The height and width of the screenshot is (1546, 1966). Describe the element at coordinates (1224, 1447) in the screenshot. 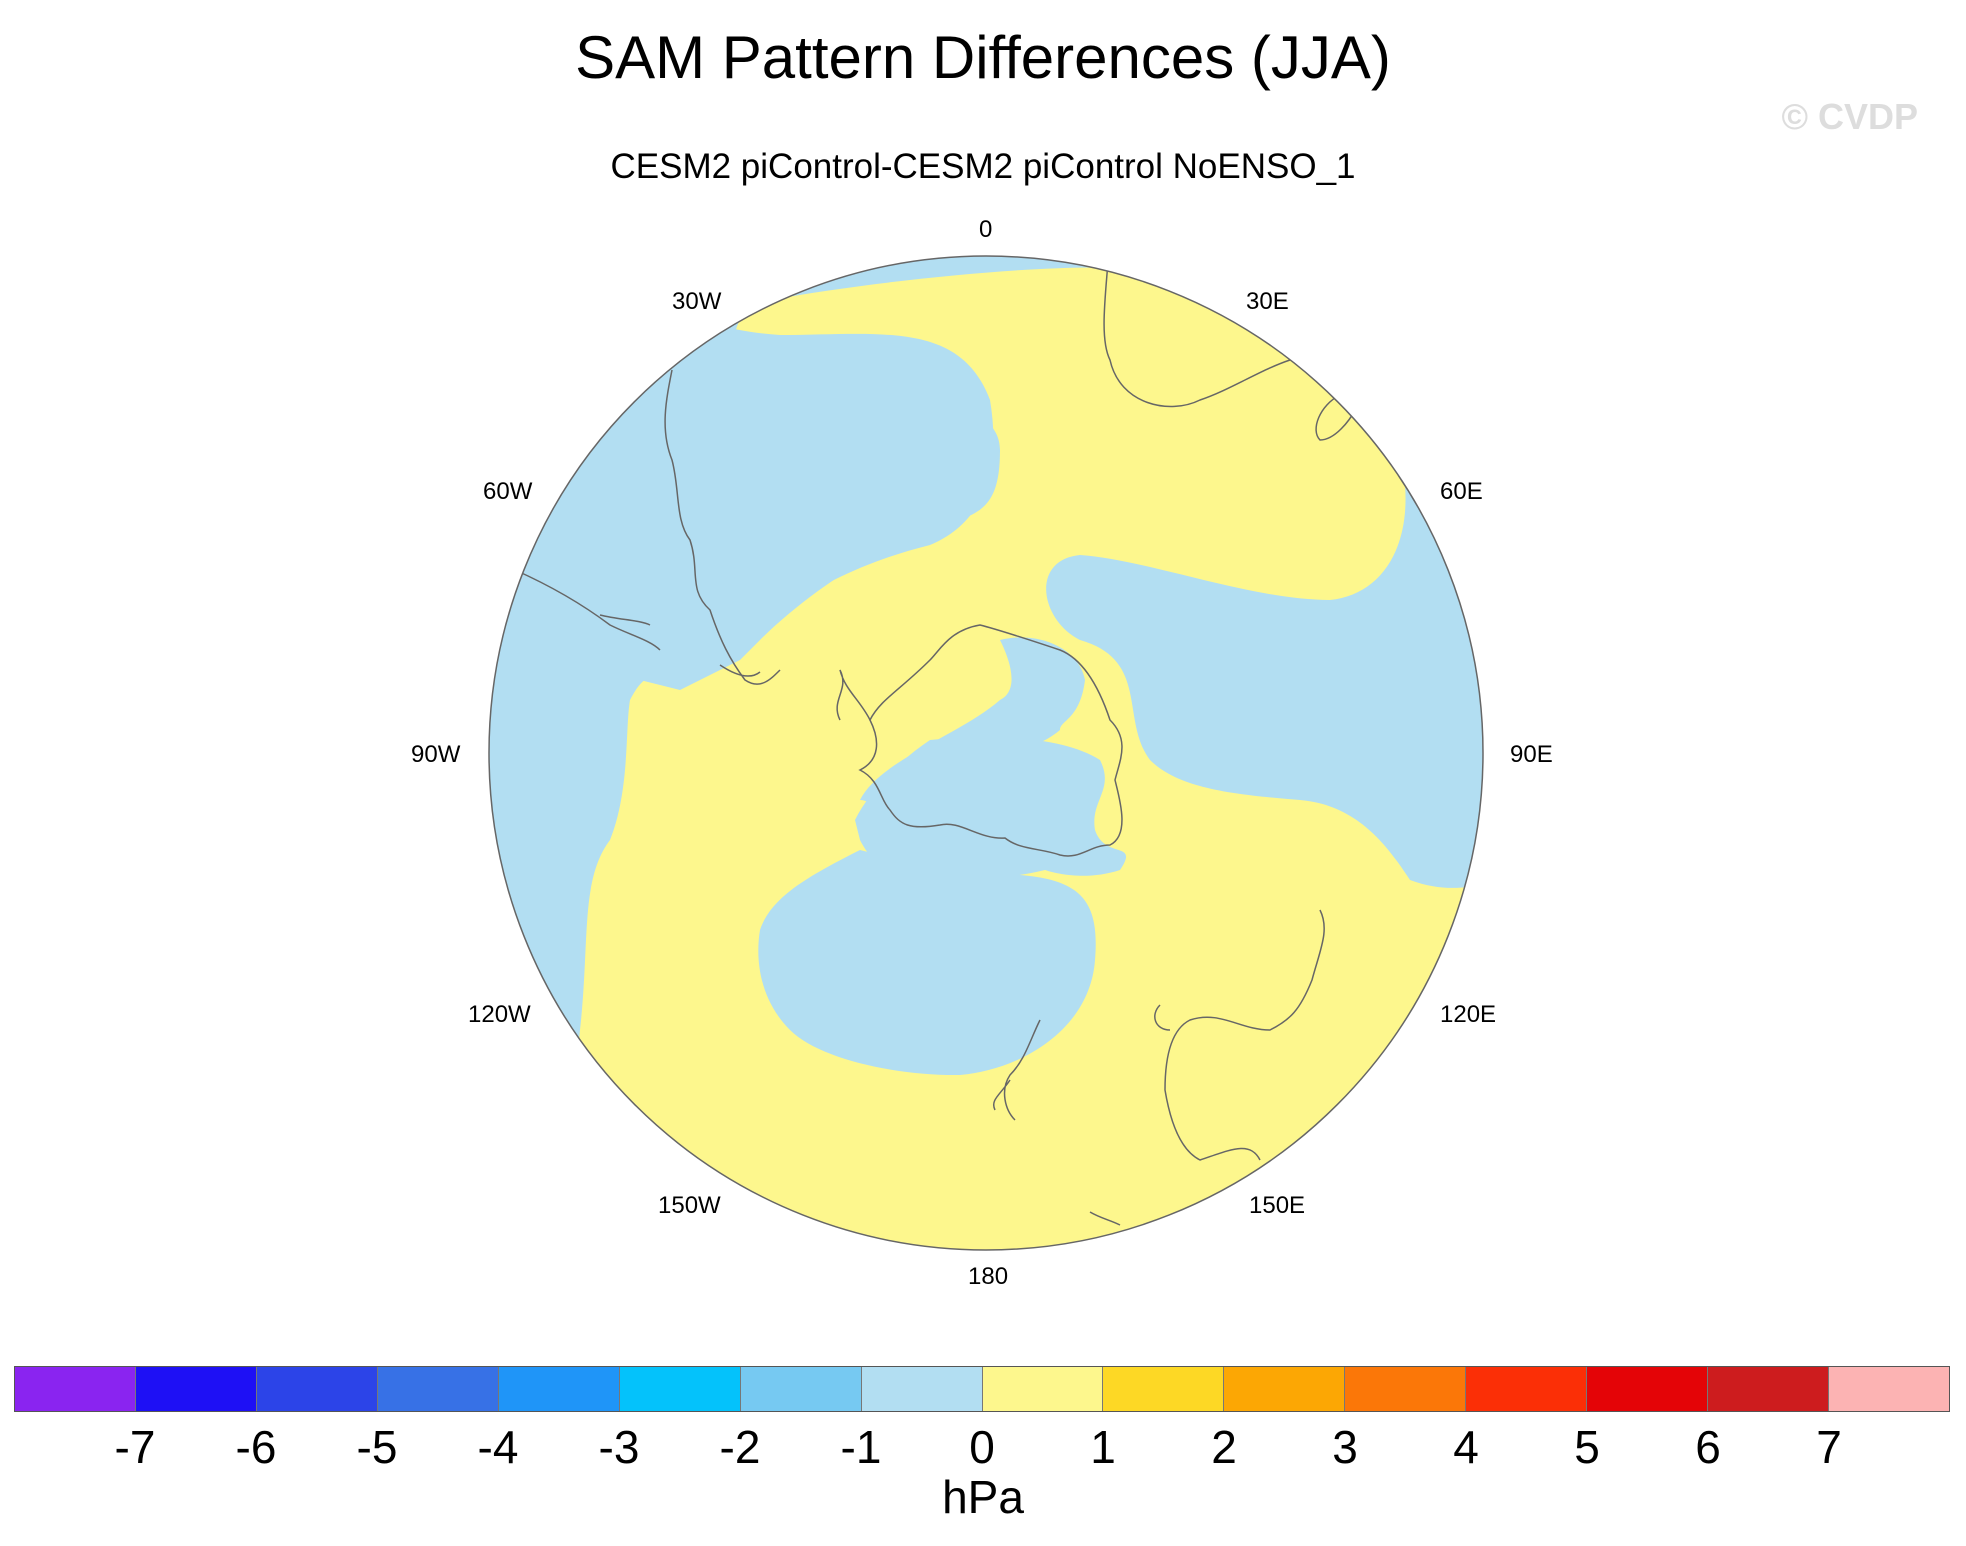

I see `colorbar-tick-label: 2` at that location.